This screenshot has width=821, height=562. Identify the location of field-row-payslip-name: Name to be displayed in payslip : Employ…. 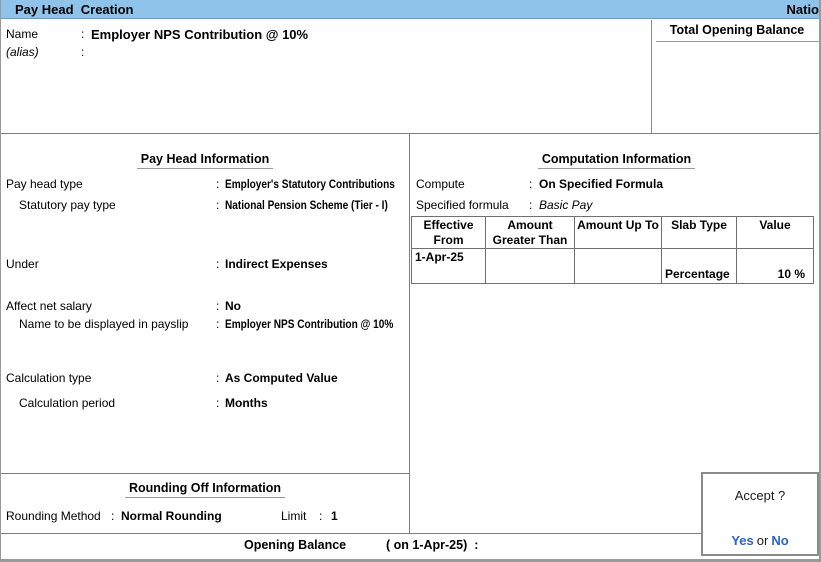
(205, 324).